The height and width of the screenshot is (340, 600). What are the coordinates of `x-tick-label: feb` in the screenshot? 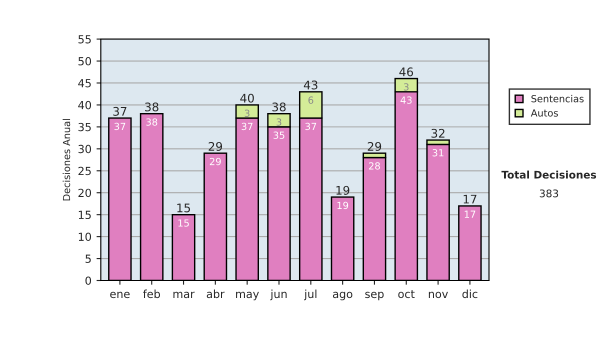 It's located at (151, 294).